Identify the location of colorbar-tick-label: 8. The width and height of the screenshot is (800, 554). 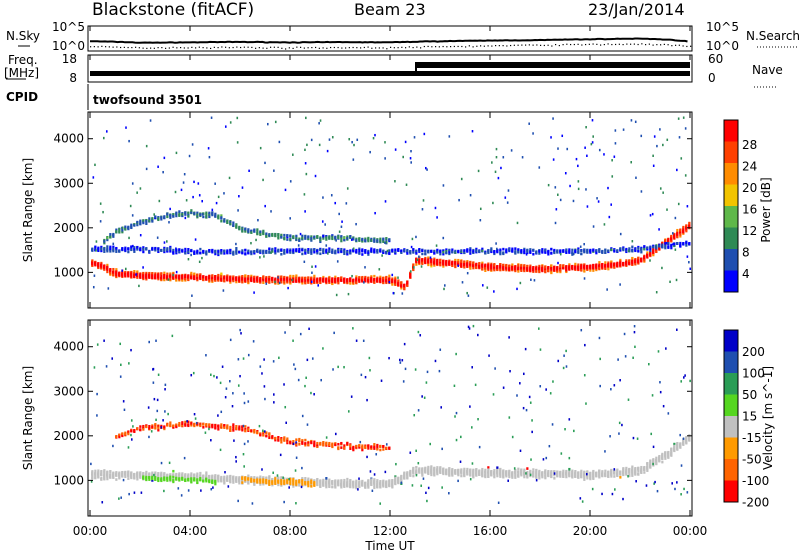
(746, 253).